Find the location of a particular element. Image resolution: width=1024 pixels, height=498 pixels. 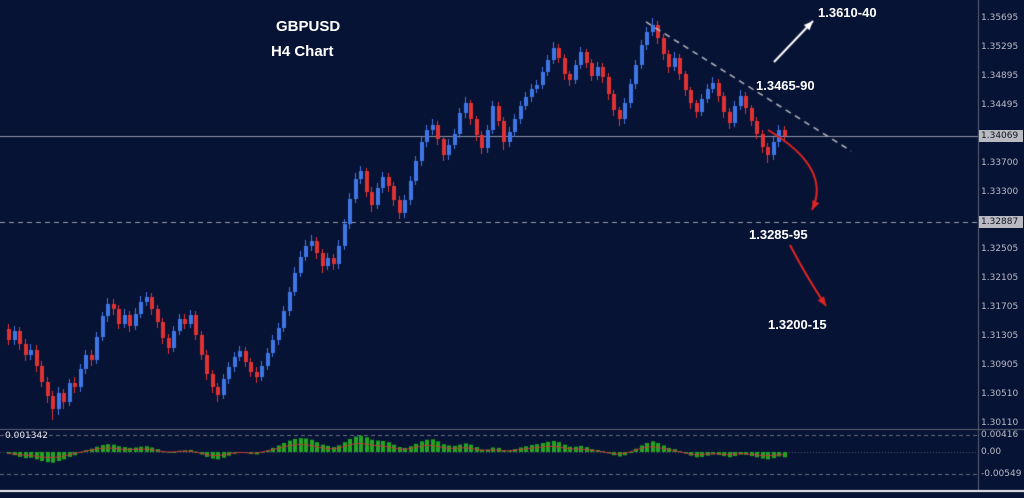

price-axis-label: 1.34895 is located at coordinates (1000, 76).